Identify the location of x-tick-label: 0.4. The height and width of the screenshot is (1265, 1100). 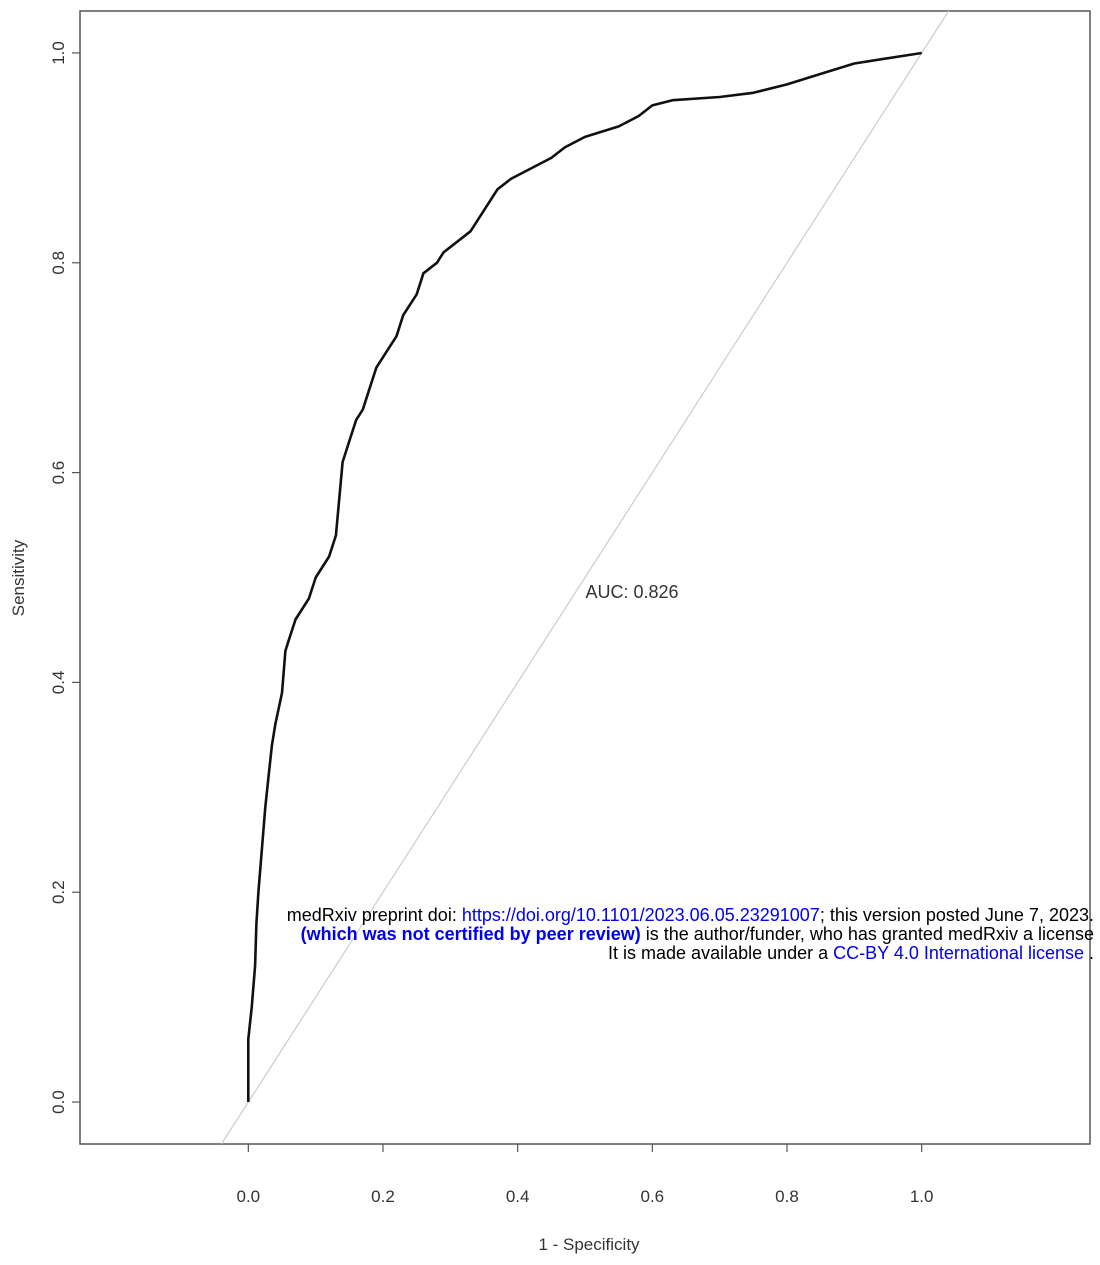
(518, 1196).